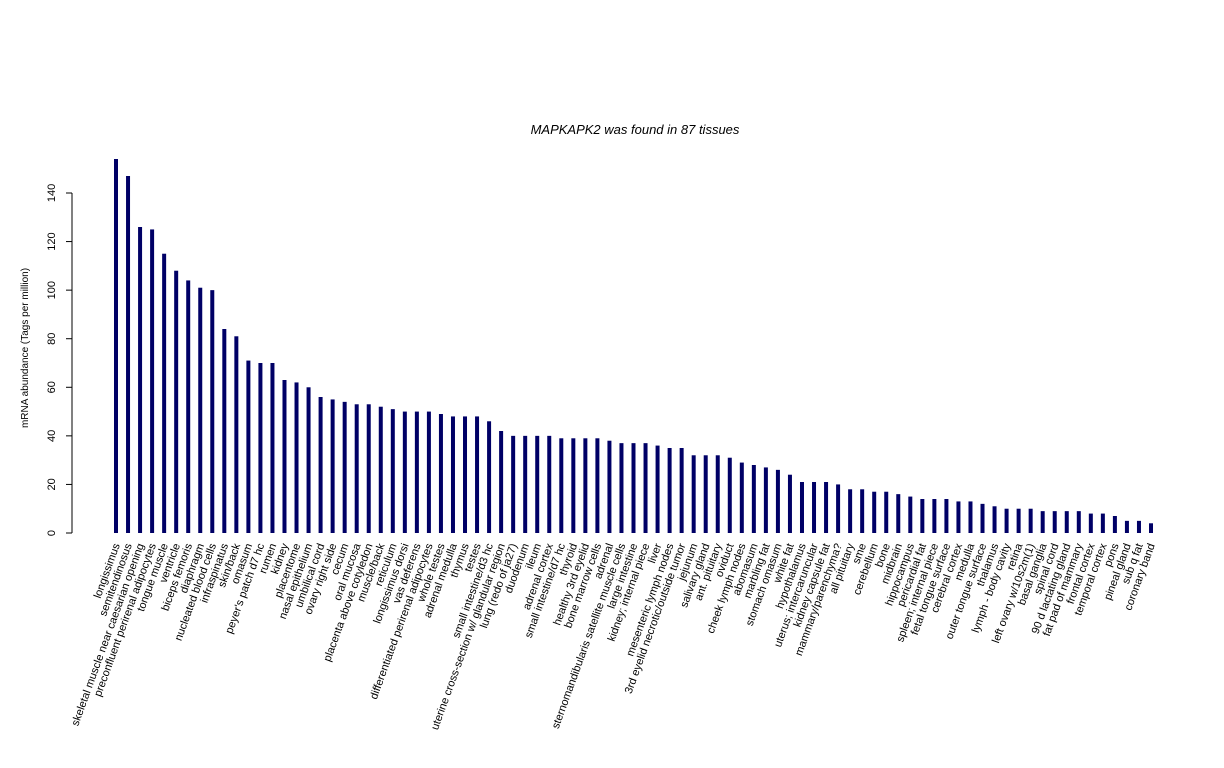  I want to click on y-axis-label: mRNA abundance (Tags per million), so click(25, 348).